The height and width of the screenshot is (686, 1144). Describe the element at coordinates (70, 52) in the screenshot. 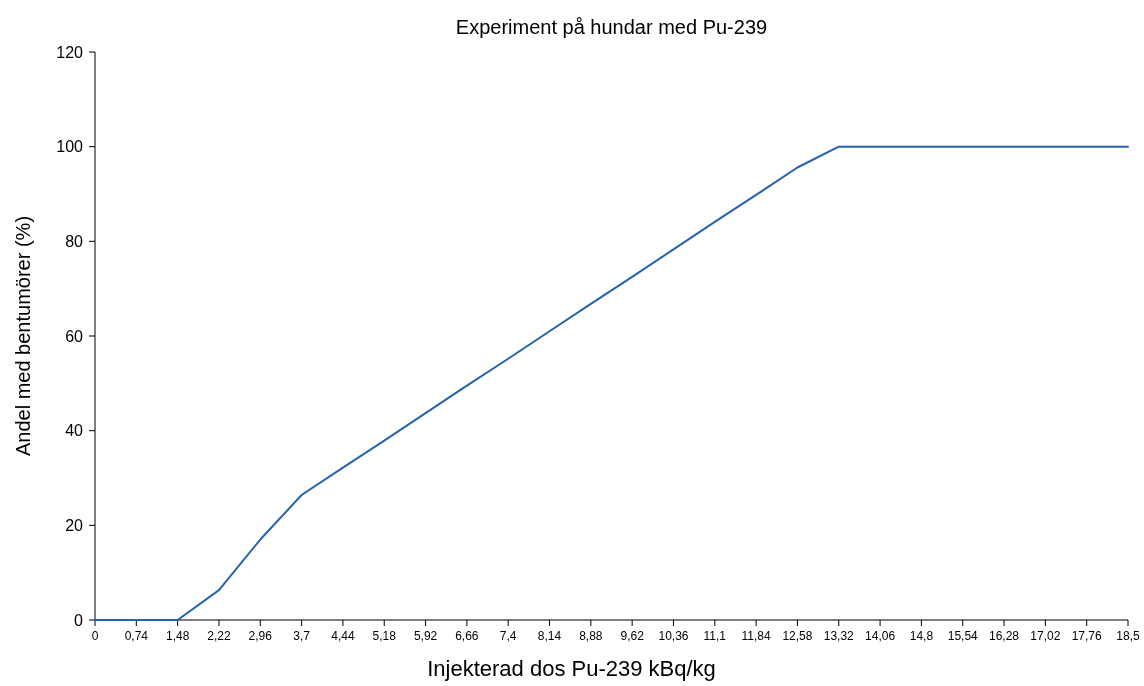

I see `y-tick-label: 120` at that location.